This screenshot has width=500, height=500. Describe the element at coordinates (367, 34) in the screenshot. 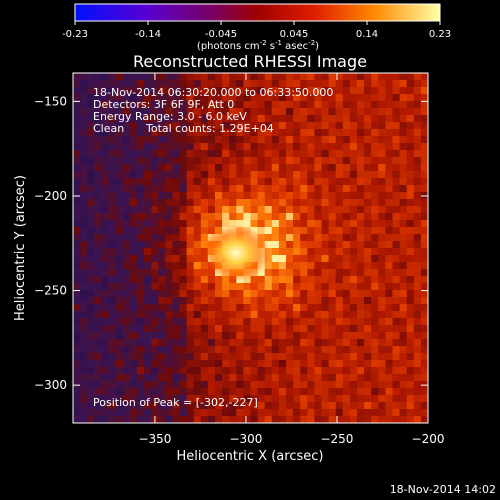

I see `colorbar-tick-label: 0.14` at that location.